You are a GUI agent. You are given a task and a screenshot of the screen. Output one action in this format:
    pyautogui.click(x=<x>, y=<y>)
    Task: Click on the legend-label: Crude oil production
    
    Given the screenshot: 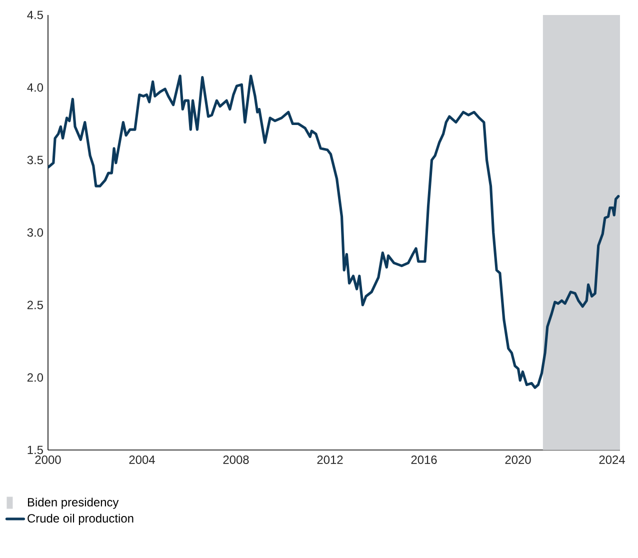 What is the action you would take?
    pyautogui.click(x=81, y=519)
    